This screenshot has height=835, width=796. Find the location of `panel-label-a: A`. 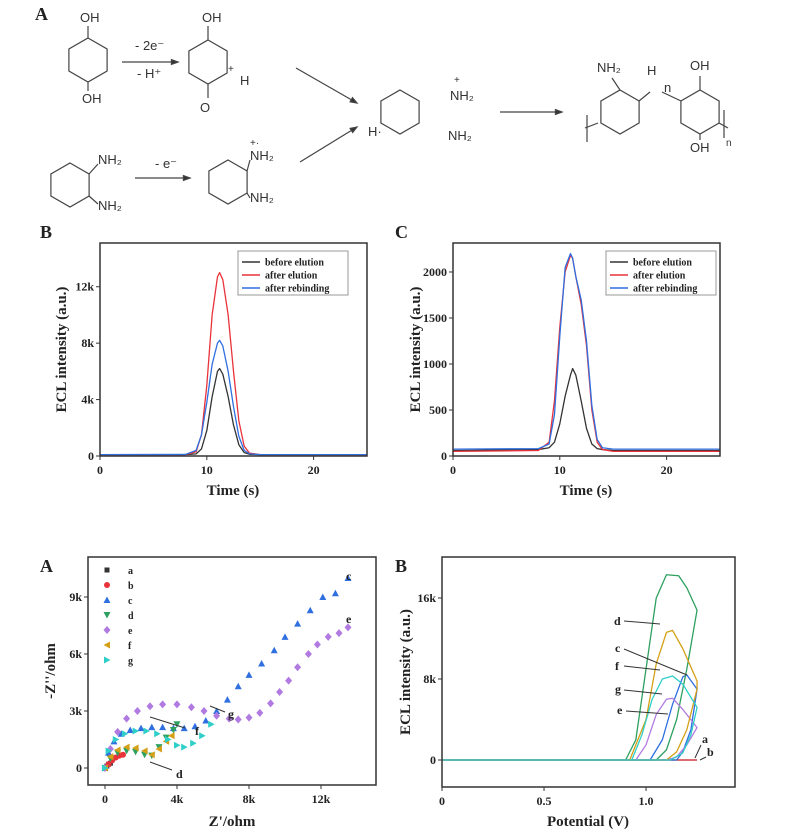

panel-label-a: A is located at coordinates (41, 14).